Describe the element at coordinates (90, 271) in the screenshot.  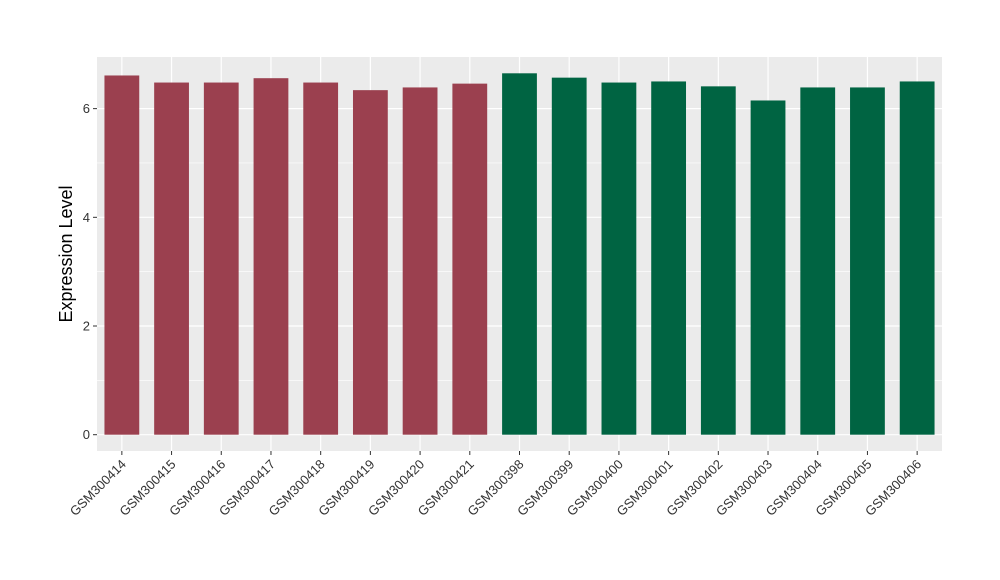
I see `y-axis: 0 2 4 6` at that location.